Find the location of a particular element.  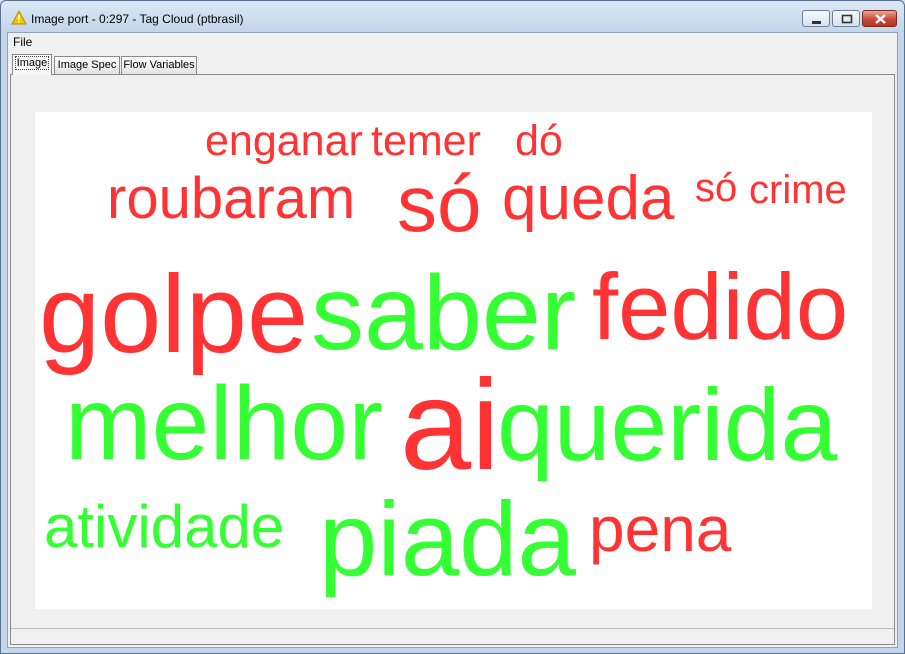

cloud-word: dó is located at coordinates (539, 141).